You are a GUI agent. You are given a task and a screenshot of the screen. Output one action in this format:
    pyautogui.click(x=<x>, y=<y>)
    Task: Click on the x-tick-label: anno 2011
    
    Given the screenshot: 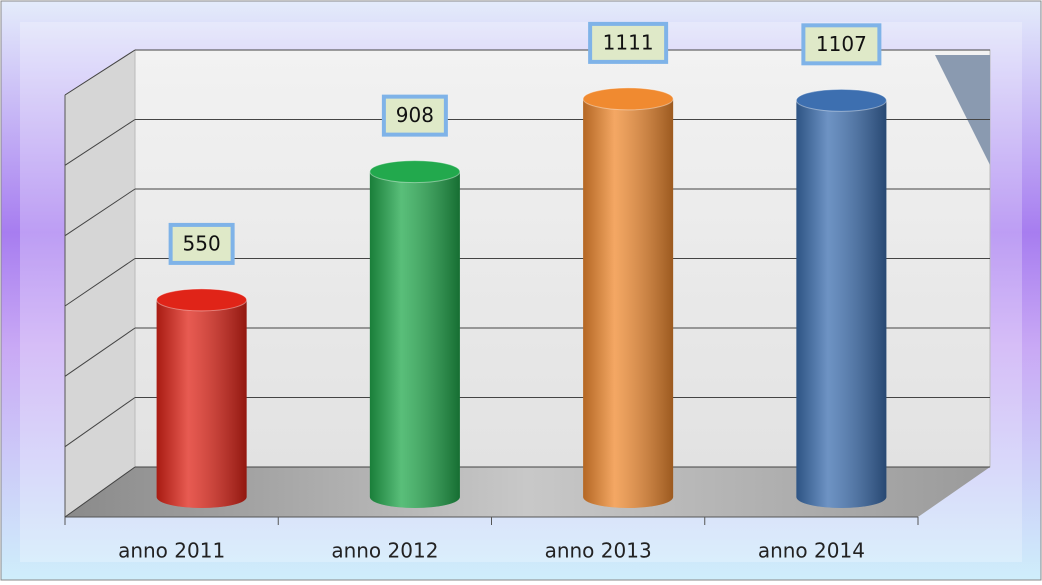 What is the action you would take?
    pyautogui.click(x=171, y=551)
    